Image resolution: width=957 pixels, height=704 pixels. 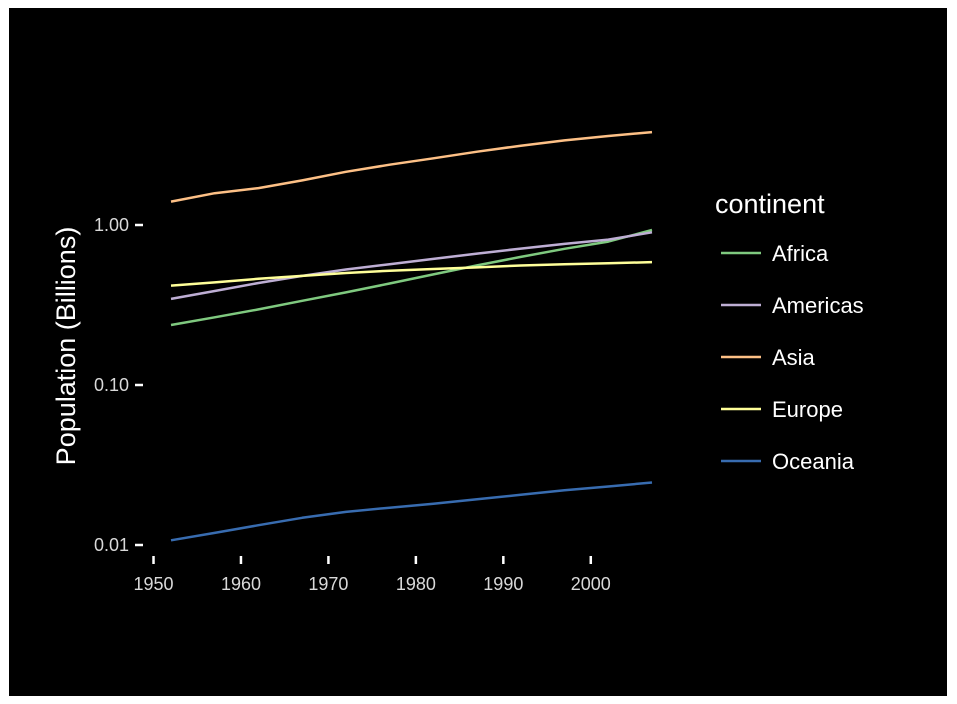 I want to click on series-line-asia, so click(x=411, y=166).